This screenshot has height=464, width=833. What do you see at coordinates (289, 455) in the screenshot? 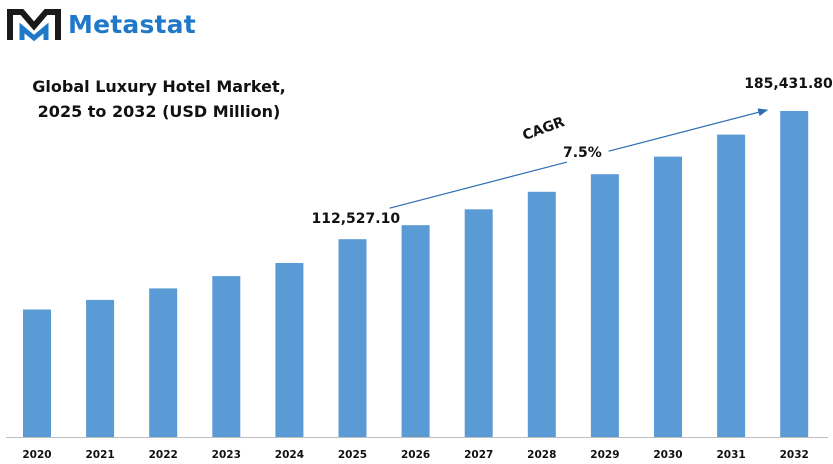
I see `x-tick-label: 2024` at bounding box center [289, 455].